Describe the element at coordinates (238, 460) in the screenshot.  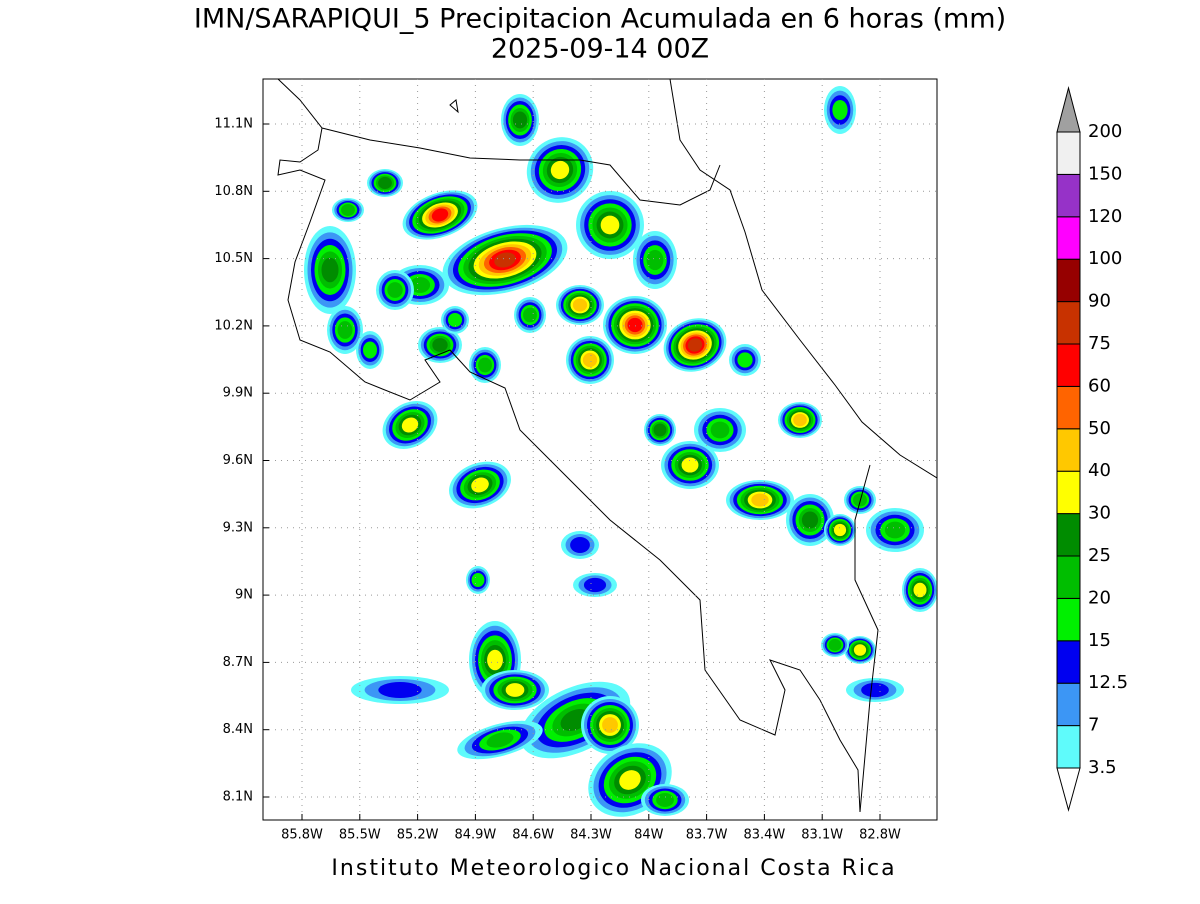
I see `lat-label: 9.6N` at that location.